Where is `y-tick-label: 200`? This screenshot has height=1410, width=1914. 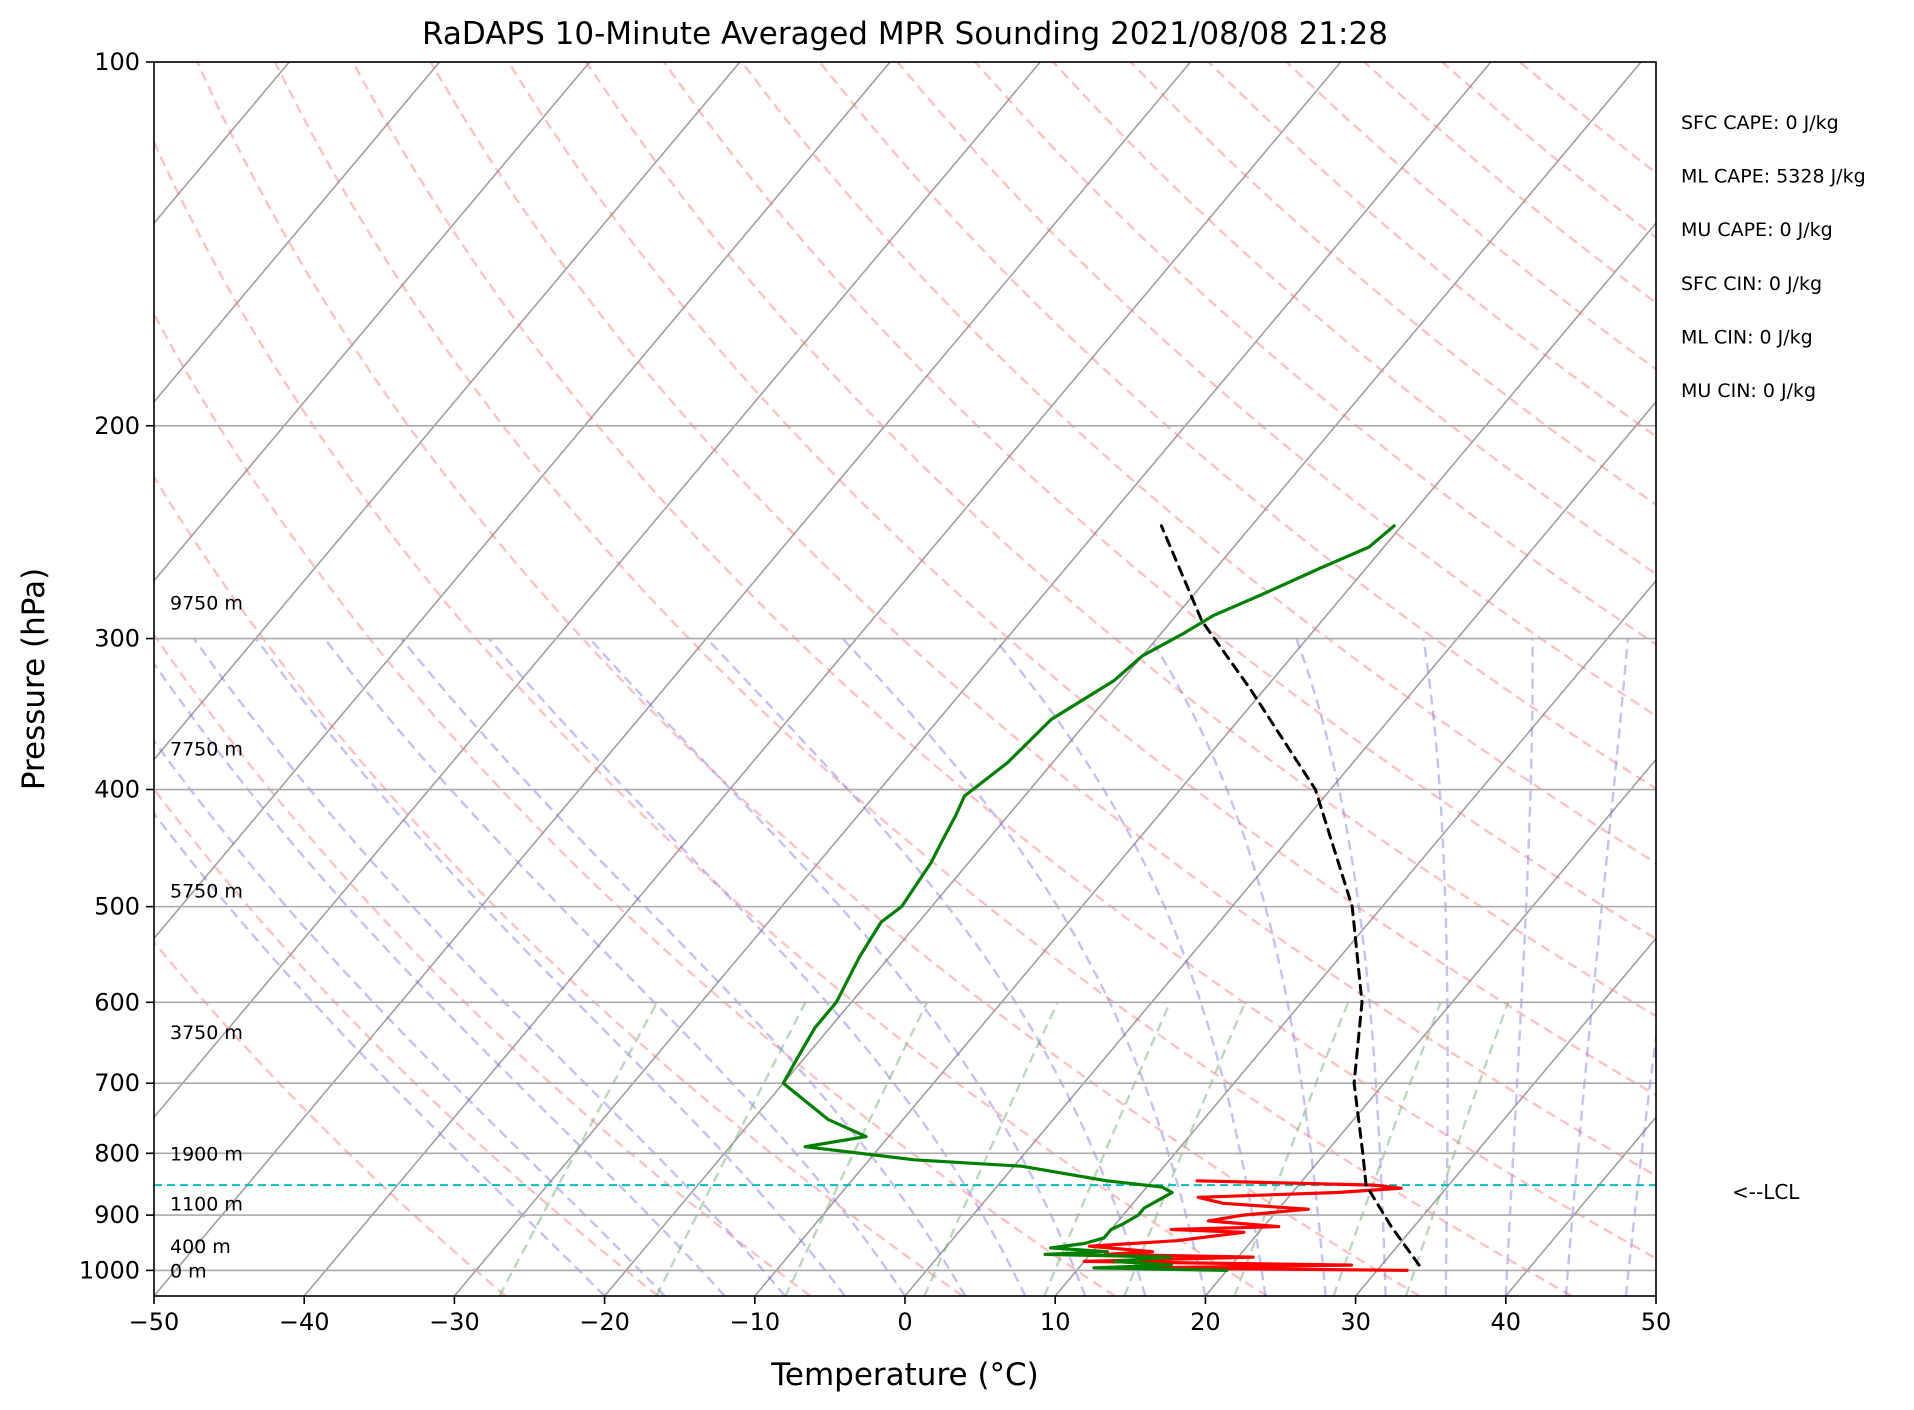
y-tick-label: 200 is located at coordinates (117, 426).